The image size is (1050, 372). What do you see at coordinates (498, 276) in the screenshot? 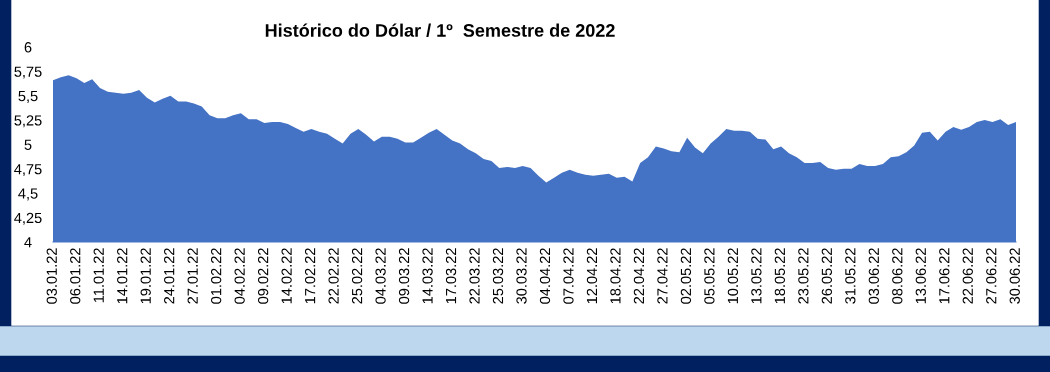
I see `x-tick-label: 25.03.22` at bounding box center [498, 276].